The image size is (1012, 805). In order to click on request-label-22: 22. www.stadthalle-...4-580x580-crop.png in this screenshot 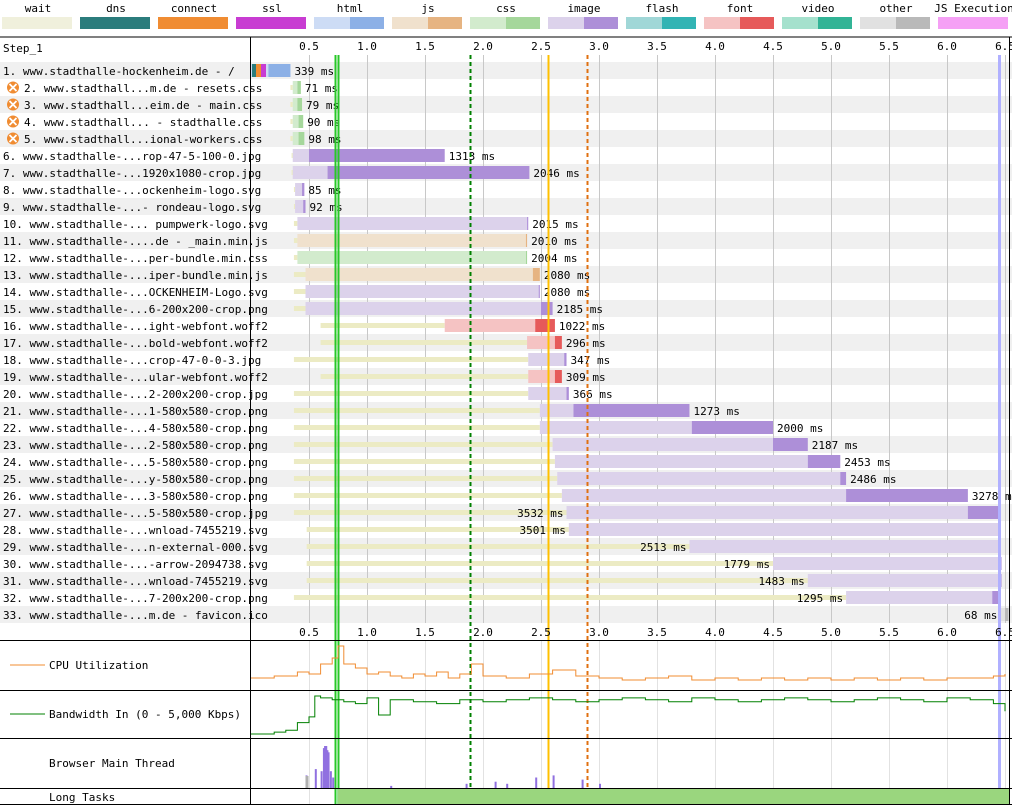, I will do `click(135, 428)`.